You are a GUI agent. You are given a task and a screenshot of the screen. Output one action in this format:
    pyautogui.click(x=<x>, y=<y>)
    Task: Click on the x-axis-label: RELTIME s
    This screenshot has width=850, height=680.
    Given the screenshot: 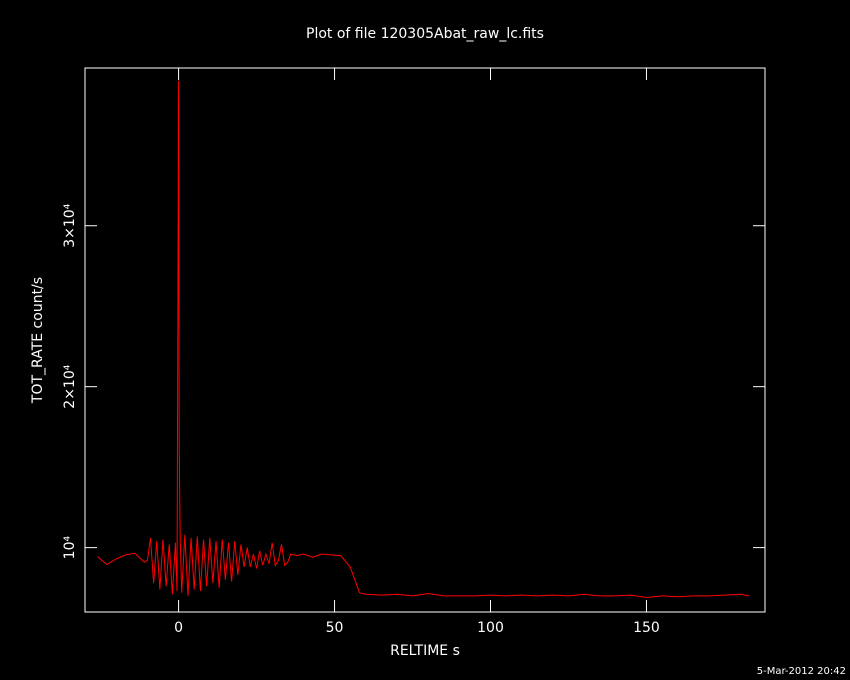 What is the action you would take?
    pyautogui.click(x=425, y=651)
    